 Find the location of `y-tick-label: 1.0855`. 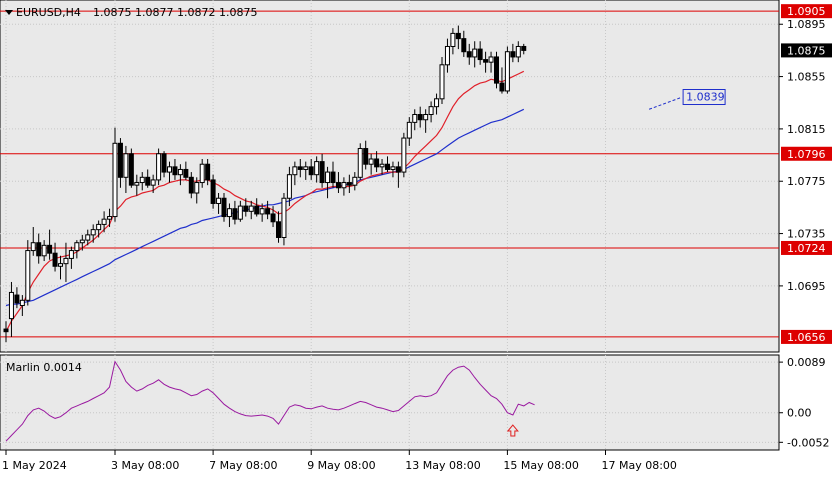

y-tick-label: 1.0855 is located at coordinates (806, 77).